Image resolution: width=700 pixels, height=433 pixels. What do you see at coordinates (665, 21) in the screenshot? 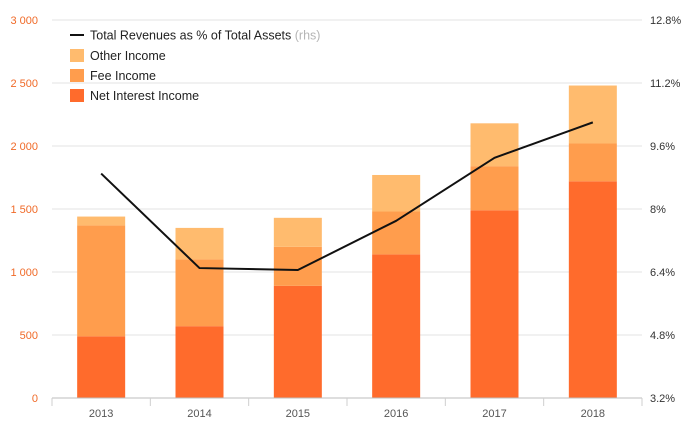
I see `y-right-tick-label: 12.8%` at bounding box center [665, 21].